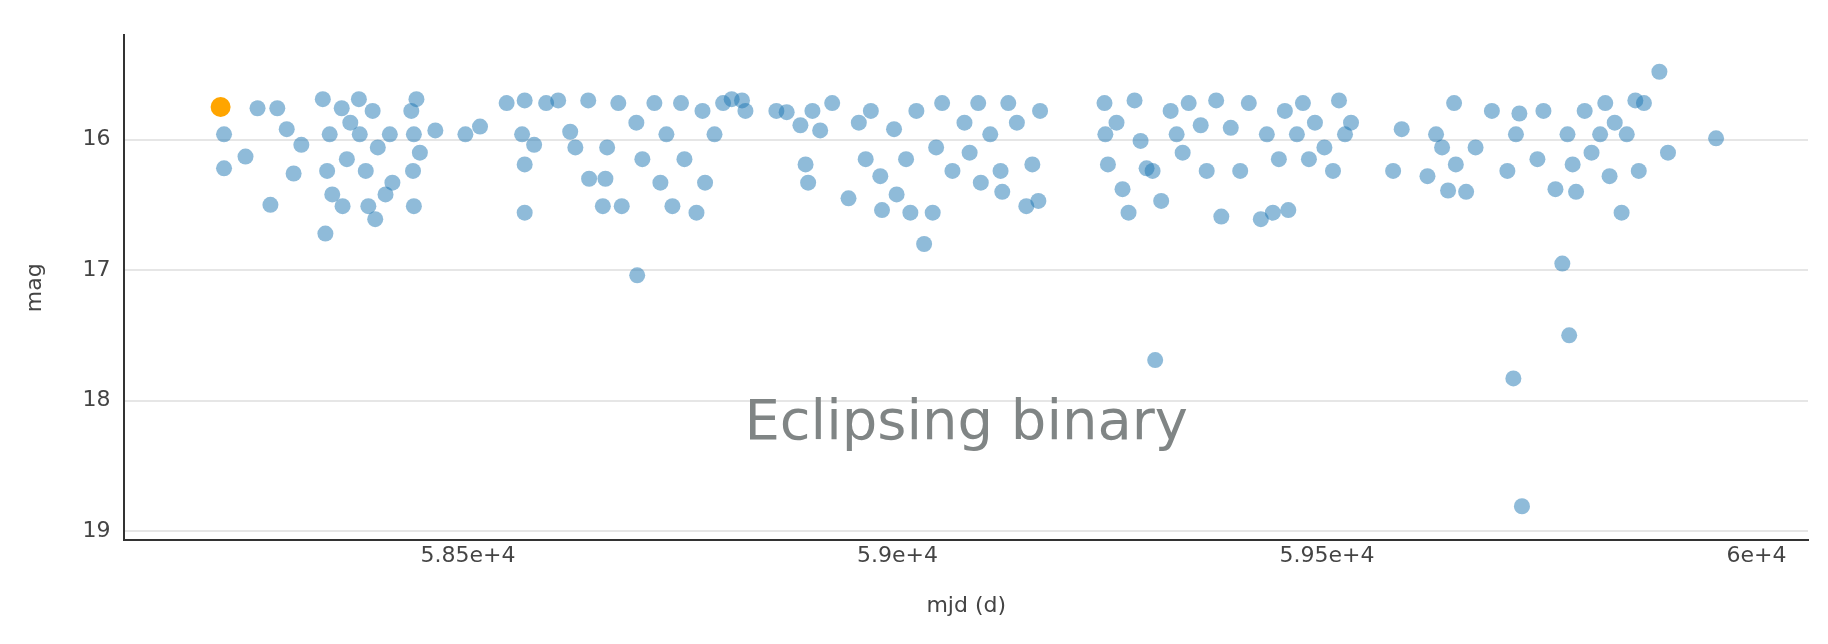 The image size is (1828, 644). What do you see at coordinates (1756, 555) in the screenshot?
I see `x-tick-label: 6e+4` at bounding box center [1756, 555].